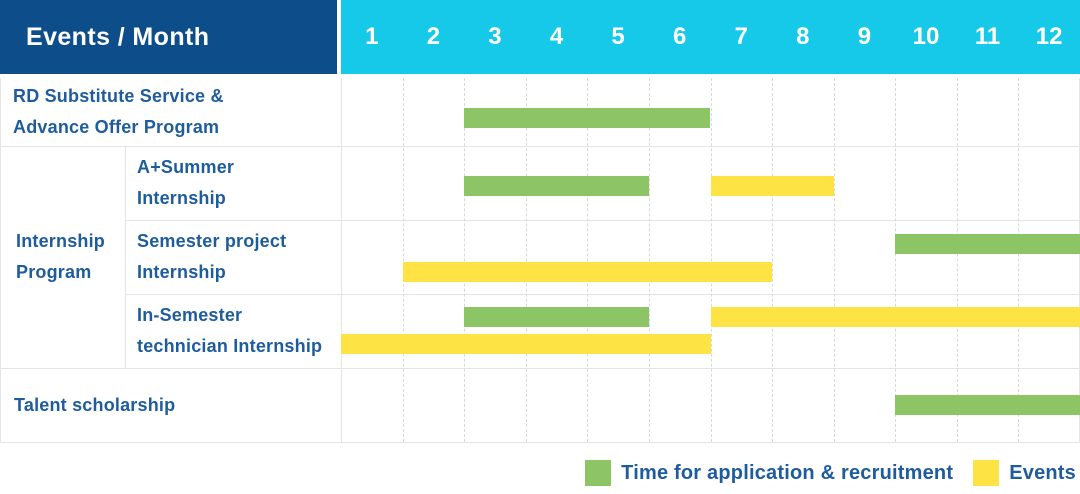 Image resolution: width=1080 pixels, height=494 pixels. What do you see at coordinates (168, 37) in the screenshot?
I see `corner-header-cell: Events / Month` at bounding box center [168, 37].